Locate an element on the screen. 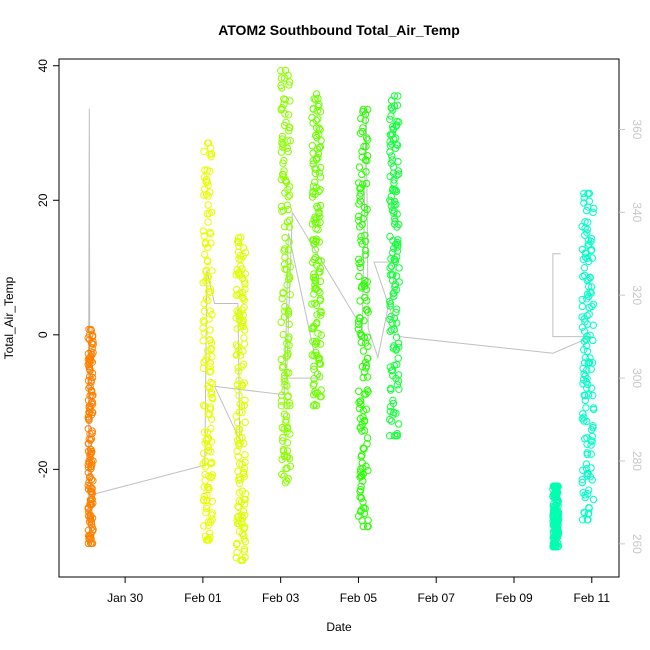 This screenshot has width=650, height=650. x-tick-label: Feb 03 is located at coordinates (281, 598).